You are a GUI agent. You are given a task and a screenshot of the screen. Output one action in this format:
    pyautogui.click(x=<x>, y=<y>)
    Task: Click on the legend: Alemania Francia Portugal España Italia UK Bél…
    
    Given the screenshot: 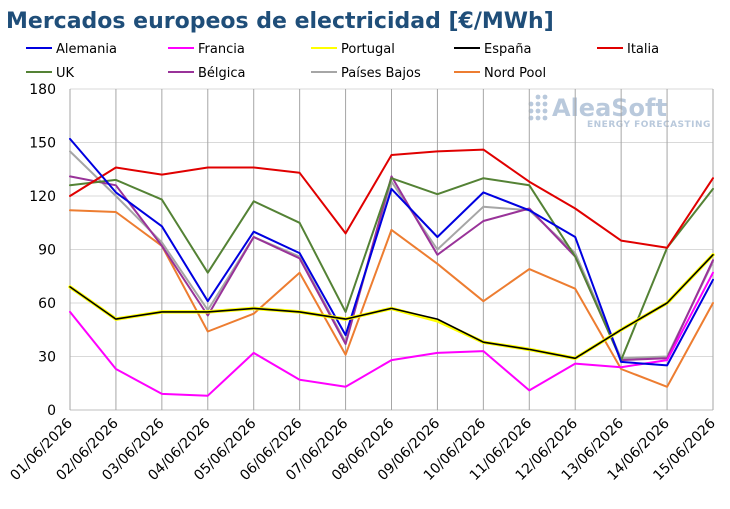 What is the action you would take?
    pyautogui.click(x=342, y=61)
    